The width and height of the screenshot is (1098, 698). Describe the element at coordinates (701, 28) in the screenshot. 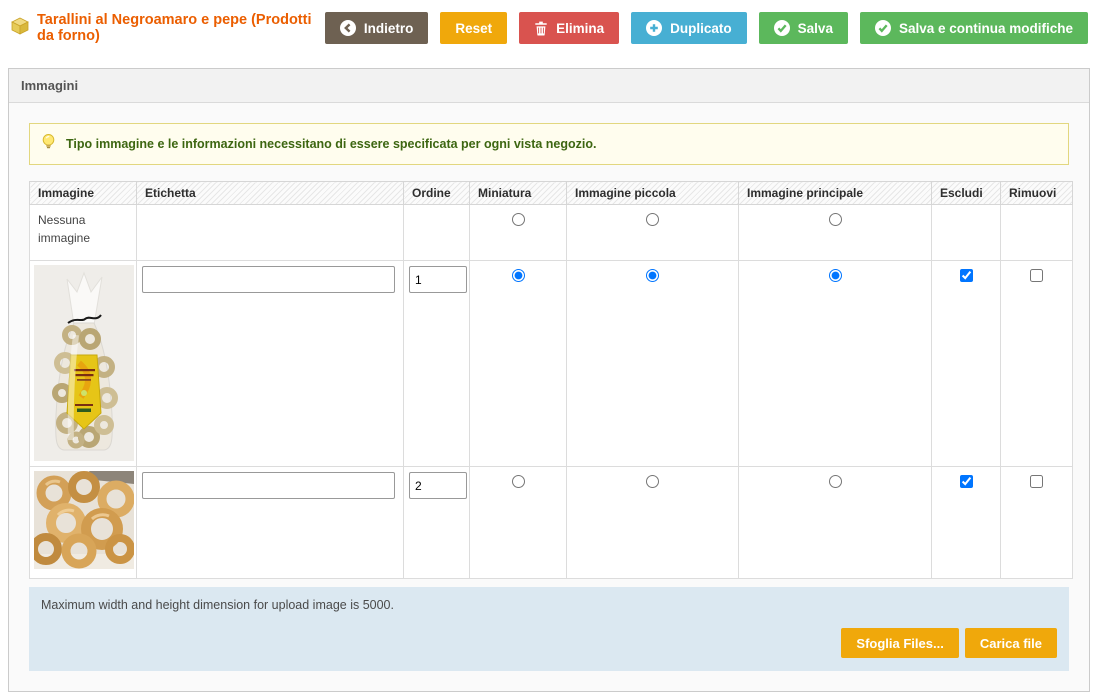

I see `duplicate-button-label: Duplicato` at that location.